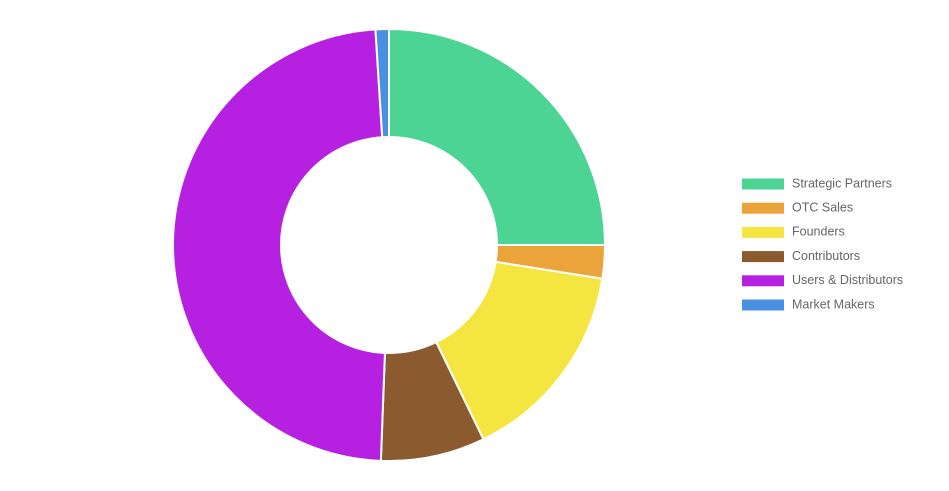 Image resolution: width=949 pixels, height=491 pixels. I want to click on legend-label: OTC Sales, so click(822, 207).